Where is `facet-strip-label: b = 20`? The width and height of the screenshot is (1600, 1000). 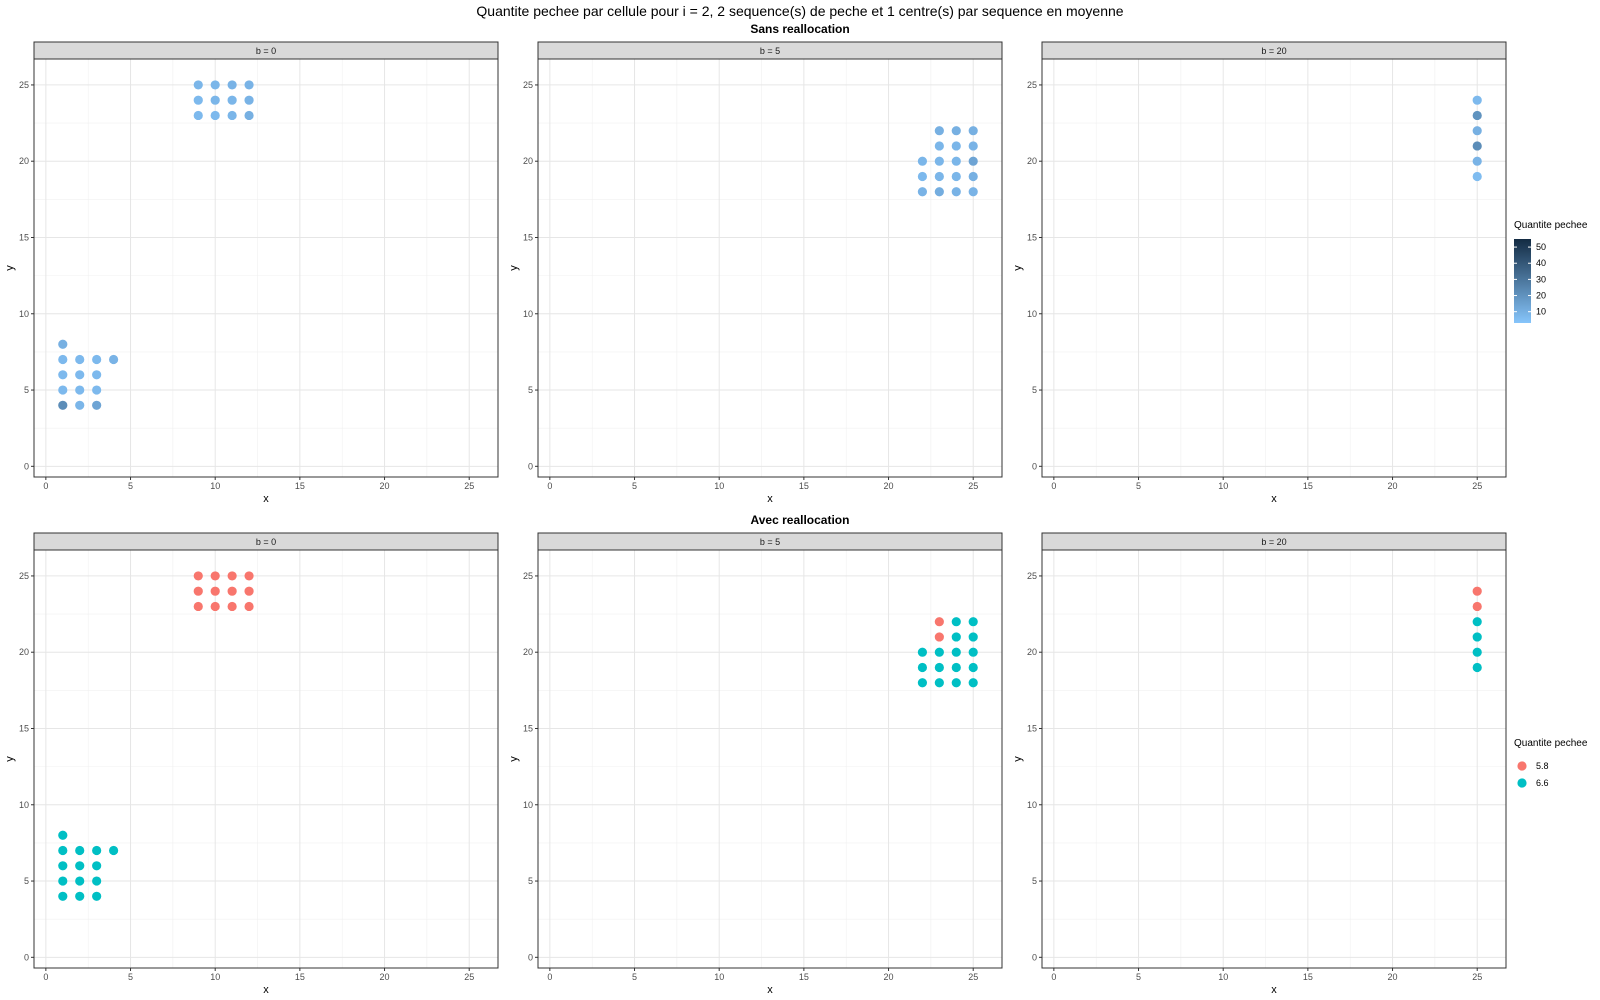 facet-strip-label: b = 20 is located at coordinates (1273, 542).